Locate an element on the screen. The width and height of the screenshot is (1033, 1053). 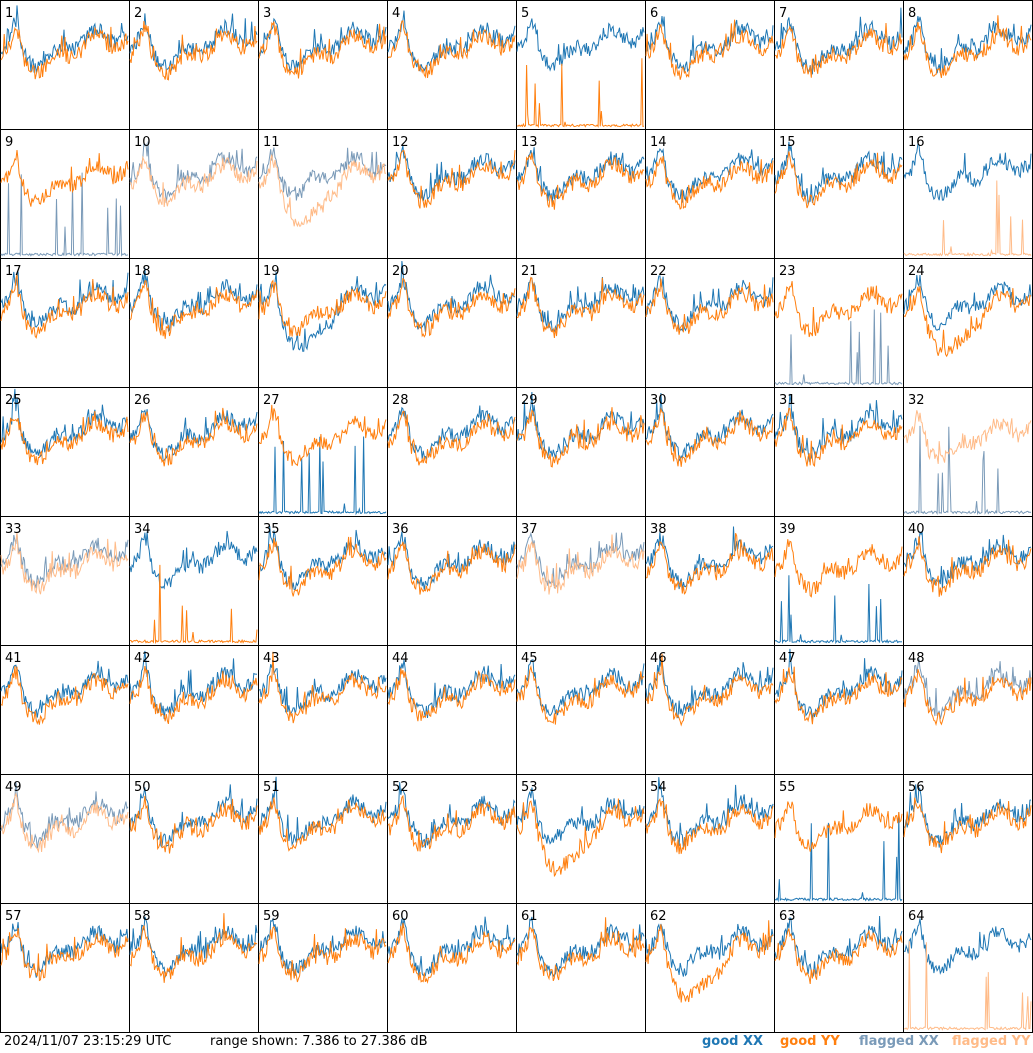
panel-number-label: 24 is located at coordinates (916, 271).